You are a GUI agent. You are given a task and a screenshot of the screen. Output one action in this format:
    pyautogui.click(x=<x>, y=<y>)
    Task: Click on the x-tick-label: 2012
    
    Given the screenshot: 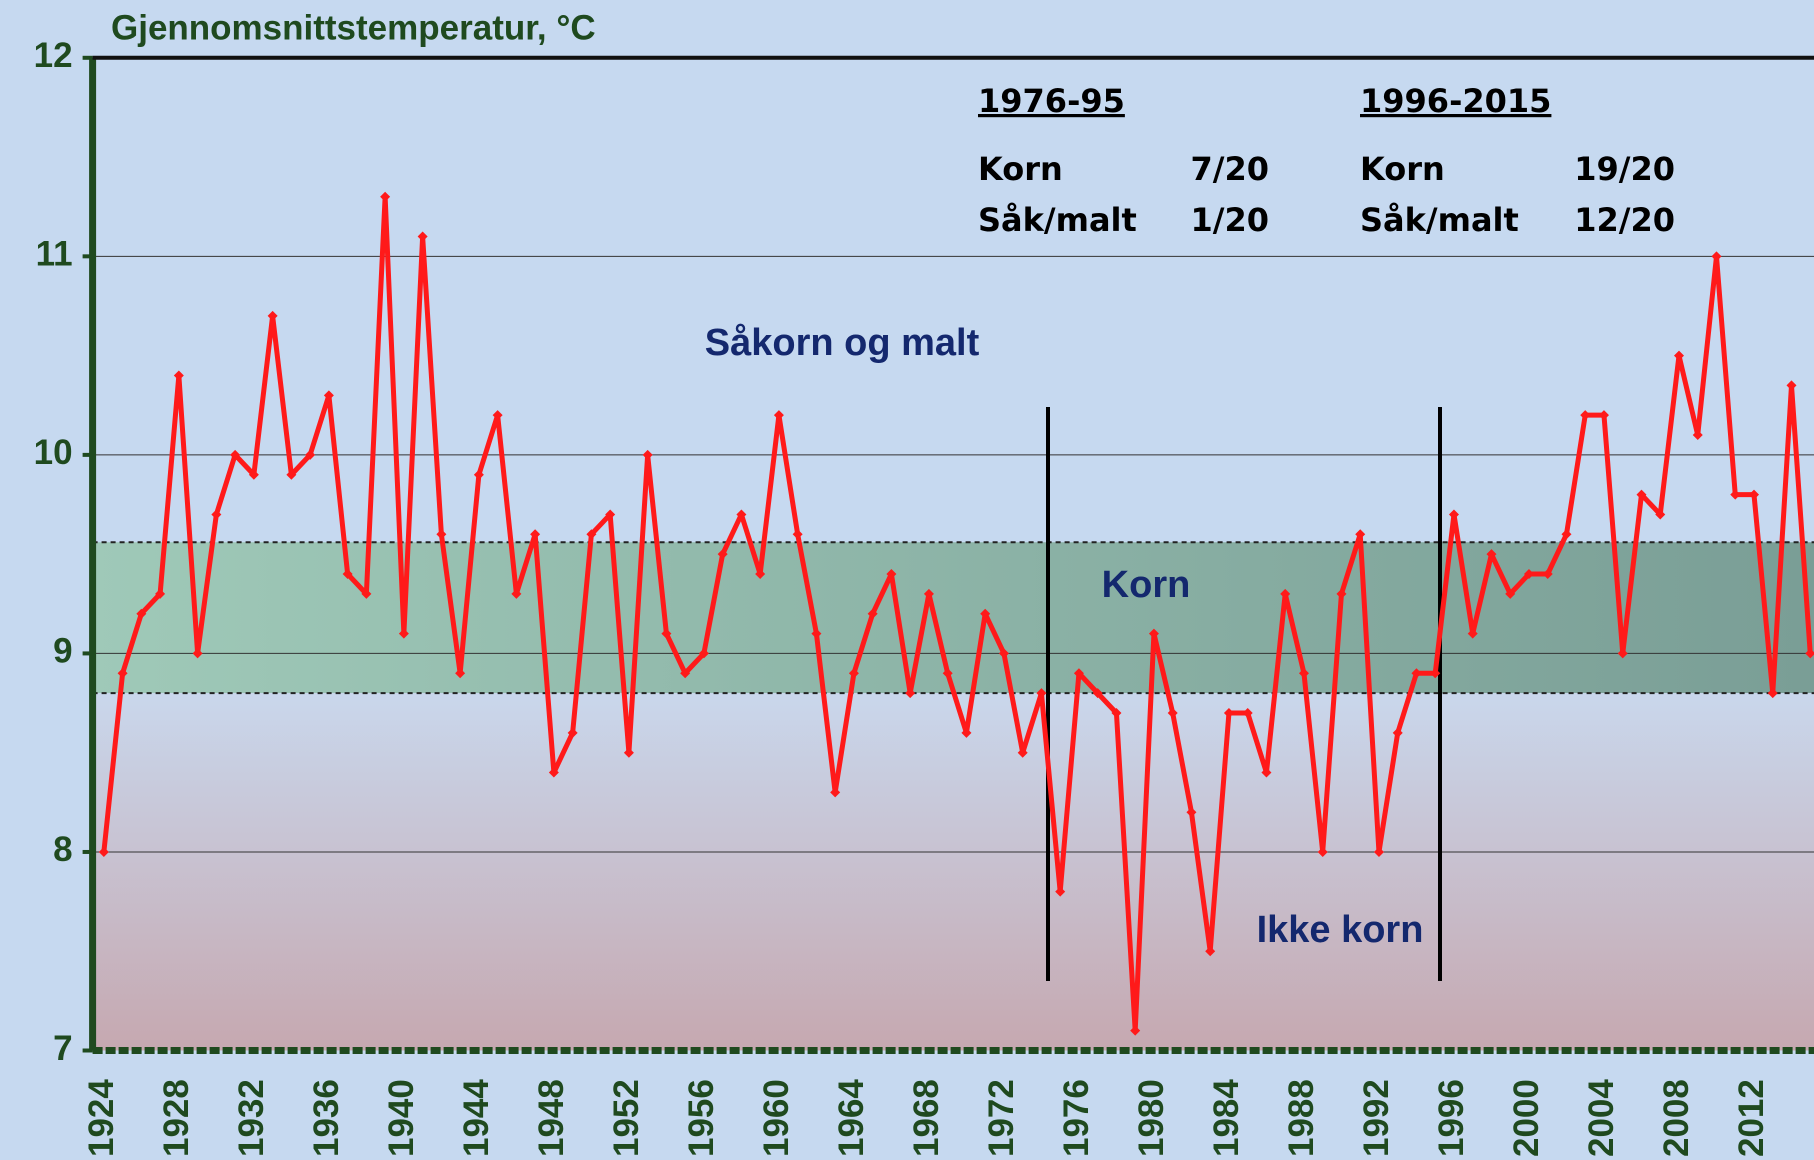 What is the action you would take?
    pyautogui.click(x=1751, y=1118)
    